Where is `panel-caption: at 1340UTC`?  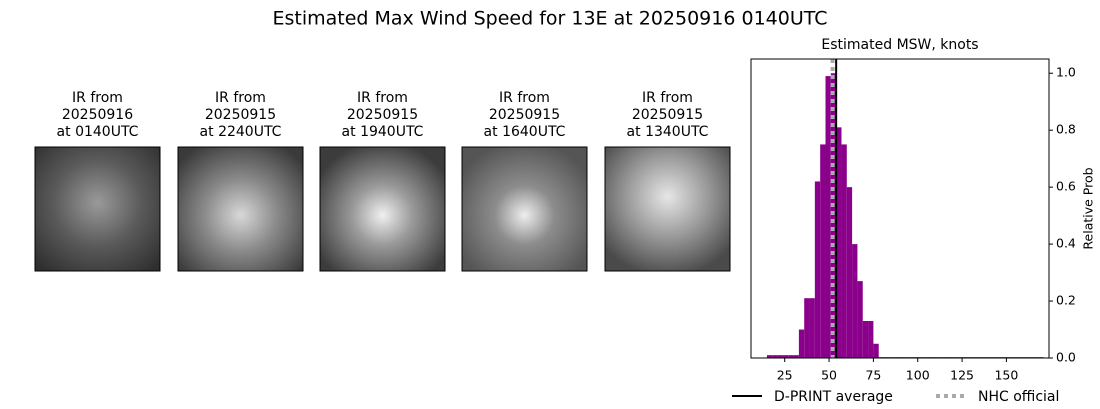
panel-caption: at 1340UTC is located at coordinates (668, 132).